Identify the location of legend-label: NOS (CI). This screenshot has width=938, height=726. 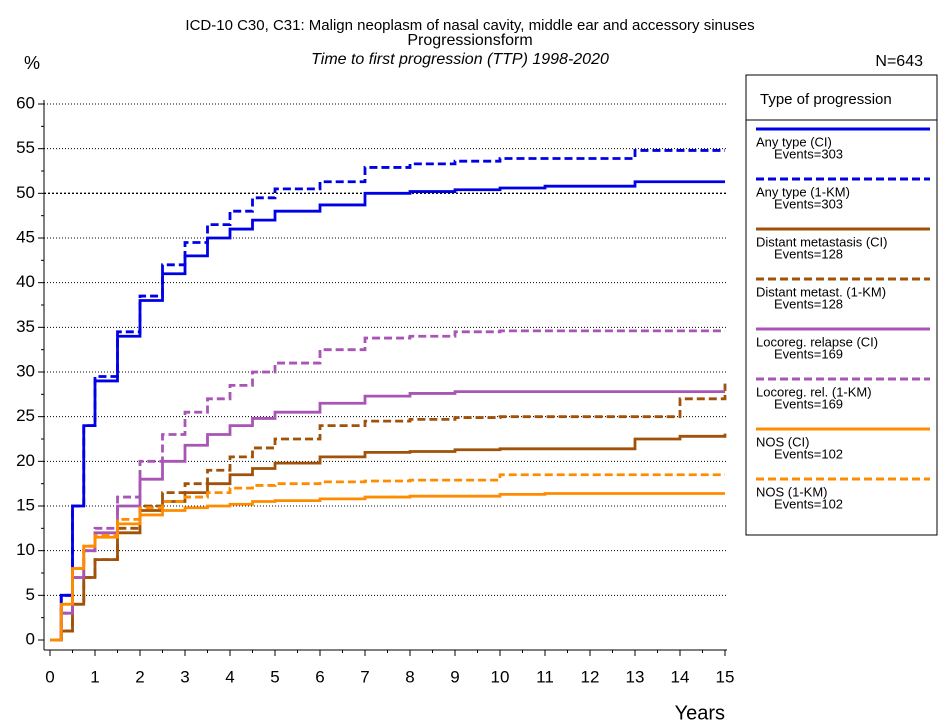
(782, 441).